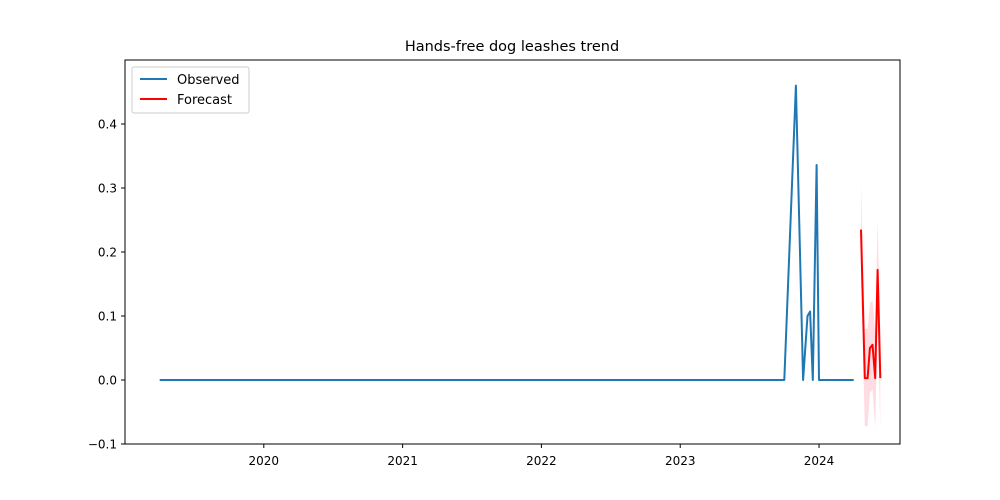 The height and width of the screenshot is (500, 1000). What do you see at coordinates (541, 461) in the screenshot?
I see `x-tick-label: 2022` at bounding box center [541, 461].